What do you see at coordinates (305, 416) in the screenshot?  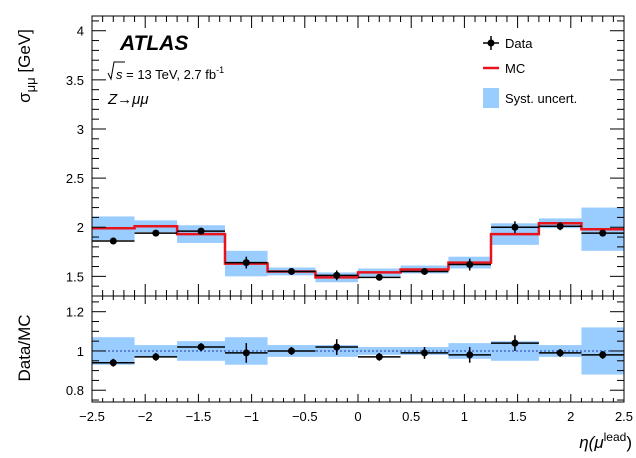 I see `x-tick-label-4: −0.5` at bounding box center [305, 416].